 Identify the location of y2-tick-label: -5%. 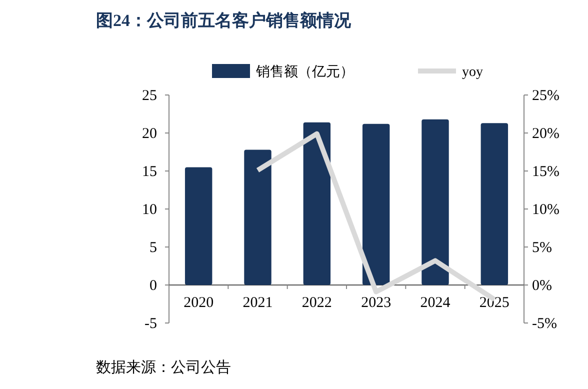
(544, 324).